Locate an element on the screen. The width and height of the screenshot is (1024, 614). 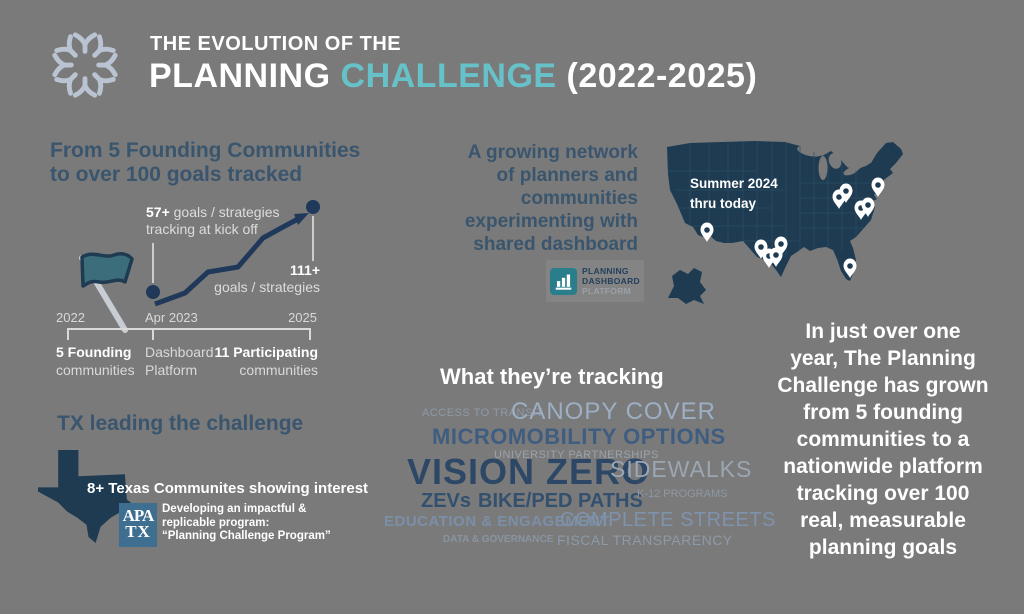
page-title: PLANNING CHALLENGE (2022-2025) is located at coordinates (453, 76).